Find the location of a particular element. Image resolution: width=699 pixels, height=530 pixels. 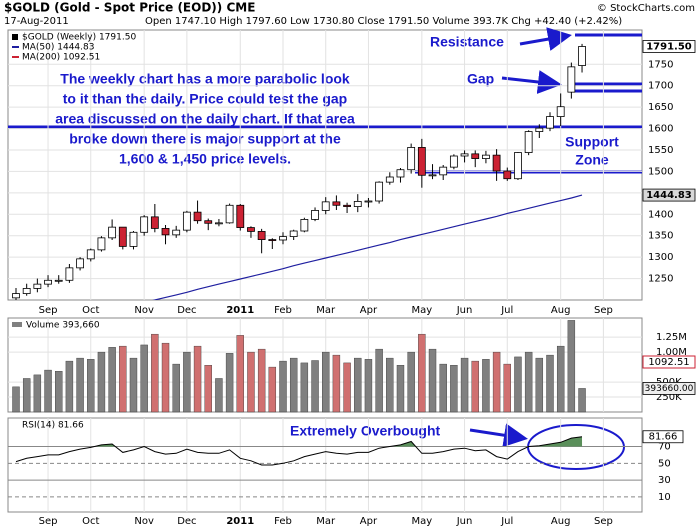

ma-tag is located at coordinates (669, 195).